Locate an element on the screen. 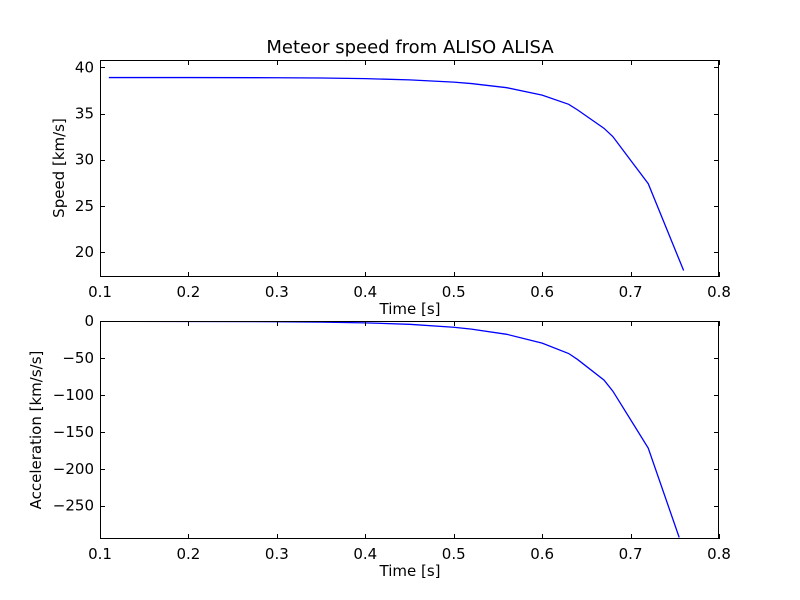  y-tick-label: 25 is located at coordinates (84, 206).